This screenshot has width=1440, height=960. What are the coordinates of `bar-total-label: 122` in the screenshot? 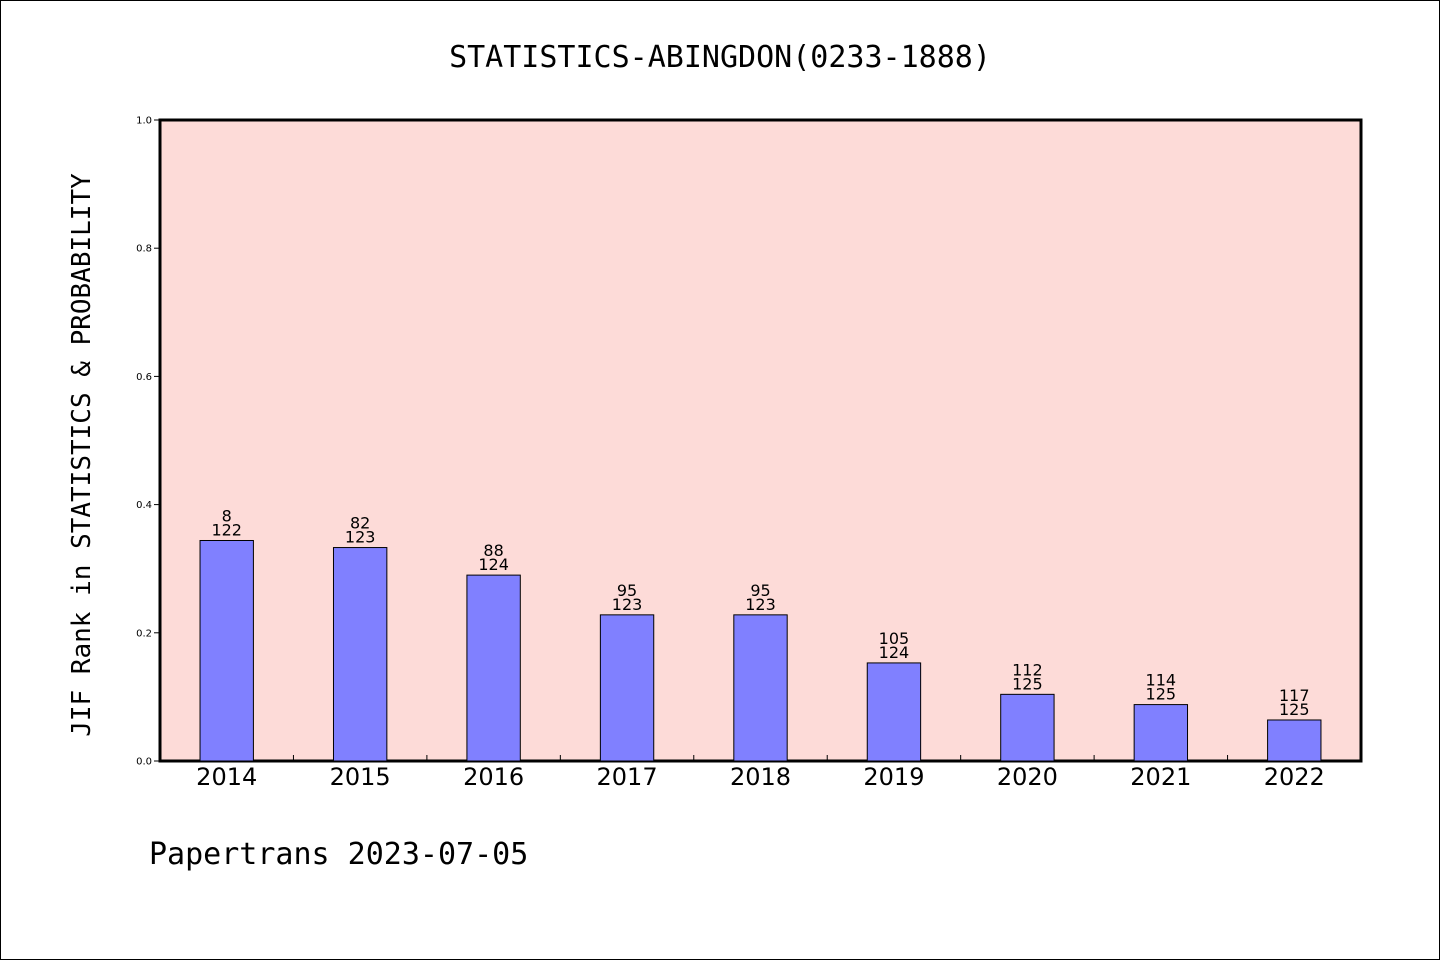 It's located at (226, 529).